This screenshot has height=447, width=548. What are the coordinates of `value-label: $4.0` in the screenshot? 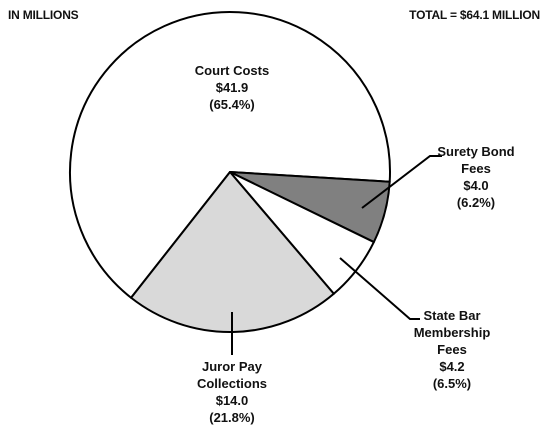 It's located at (476, 185).